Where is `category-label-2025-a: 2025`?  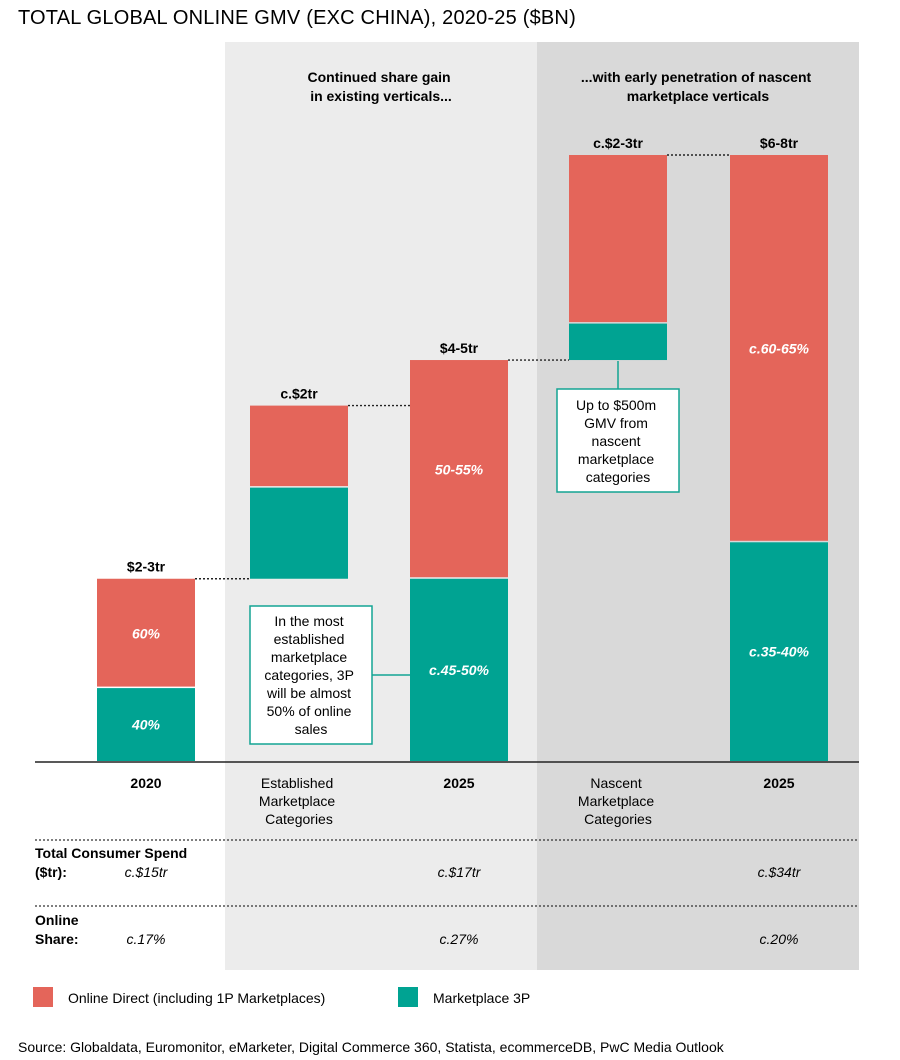
category-label-2025-a: 2025 is located at coordinates (458, 783).